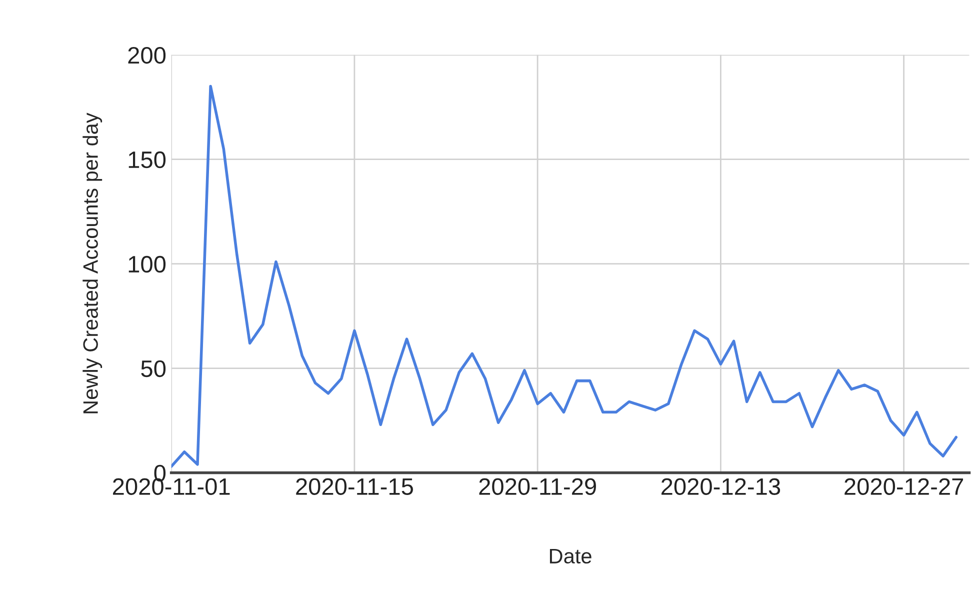 The image size is (979, 610). I want to click on y-tick-label: 150, so click(147, 159).